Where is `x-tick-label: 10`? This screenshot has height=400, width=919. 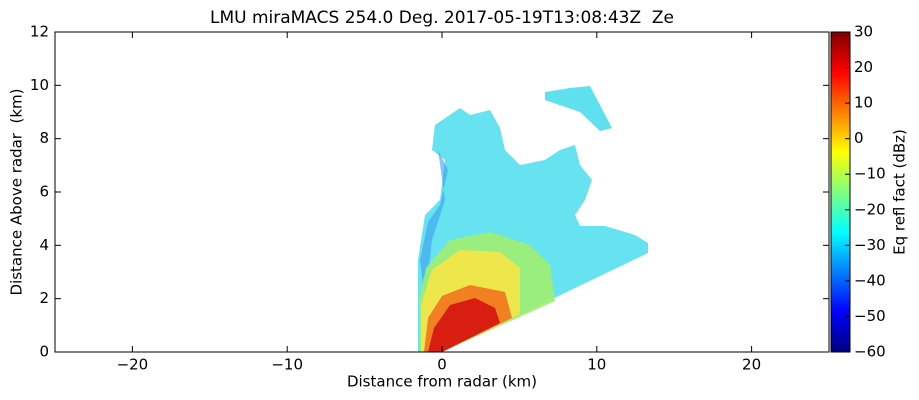 x-tick-label: 10 is located at coordinates (596, 365).